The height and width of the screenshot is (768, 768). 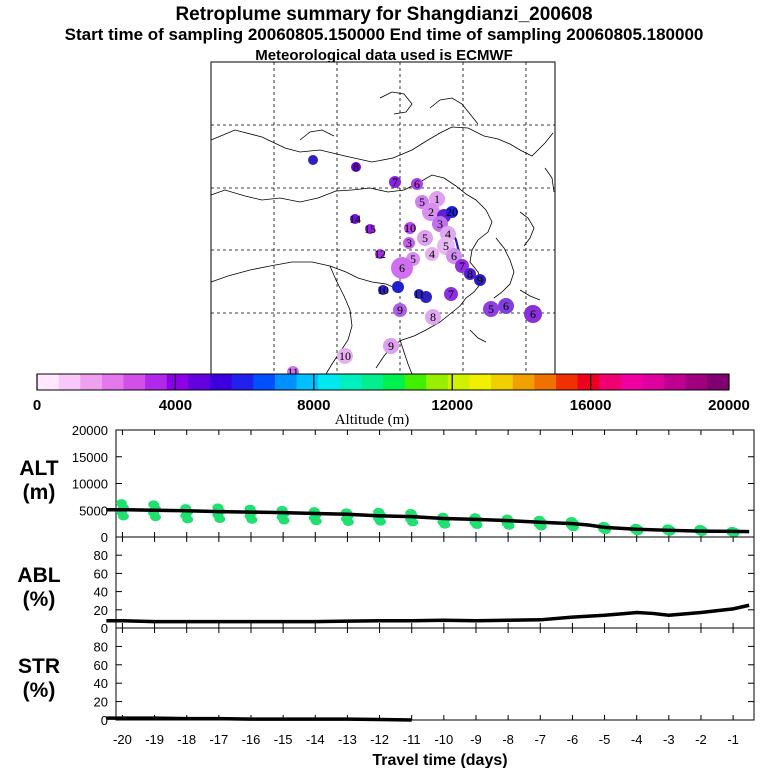 What do you see at coordinates (122, 739) in the screenshot?
I see `x-tick-label: -20` at bounding box center [122, 739].